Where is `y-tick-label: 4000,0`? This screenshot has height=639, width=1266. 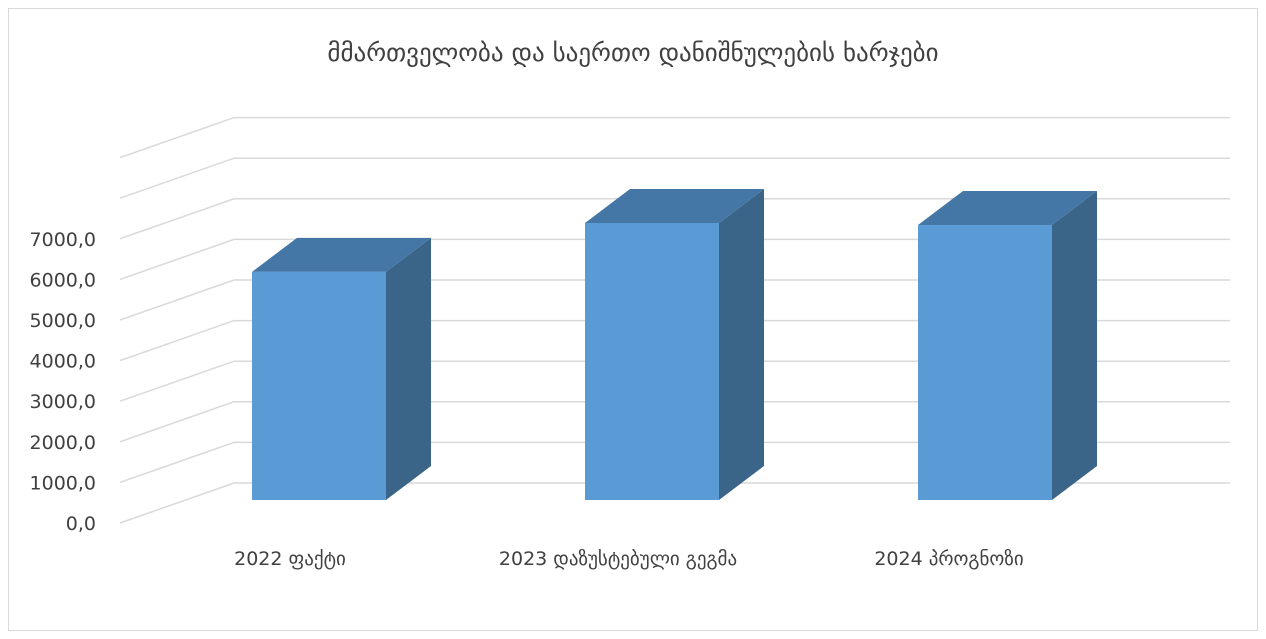 y-tick-label: 4000,0 is located at coordinates (63, 362).